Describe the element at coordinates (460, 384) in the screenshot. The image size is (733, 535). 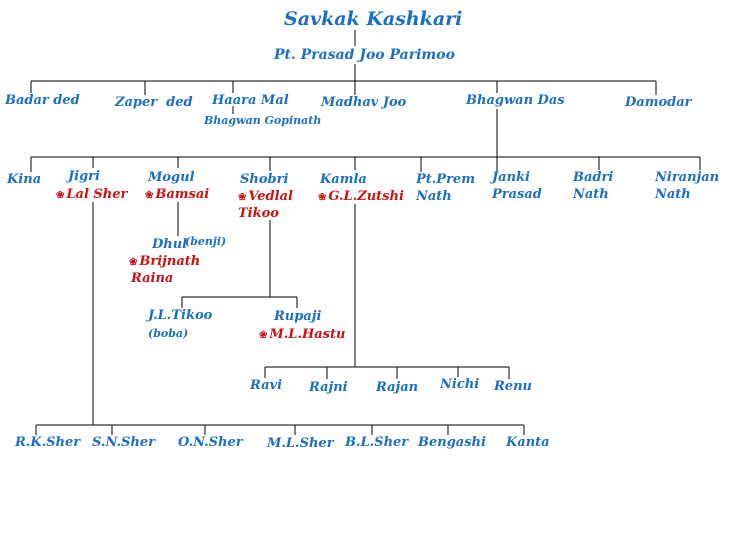
I see `kamla-child-nichi: Nichi` at that location.